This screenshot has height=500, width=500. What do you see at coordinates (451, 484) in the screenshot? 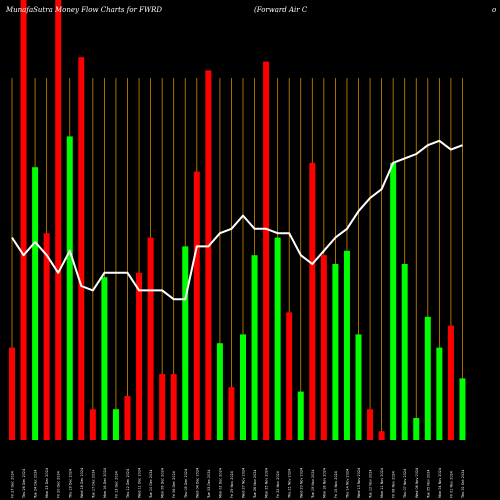
I see `x-tick-label: Fri 01 Nov 2024` at bounding box center [451, 484].